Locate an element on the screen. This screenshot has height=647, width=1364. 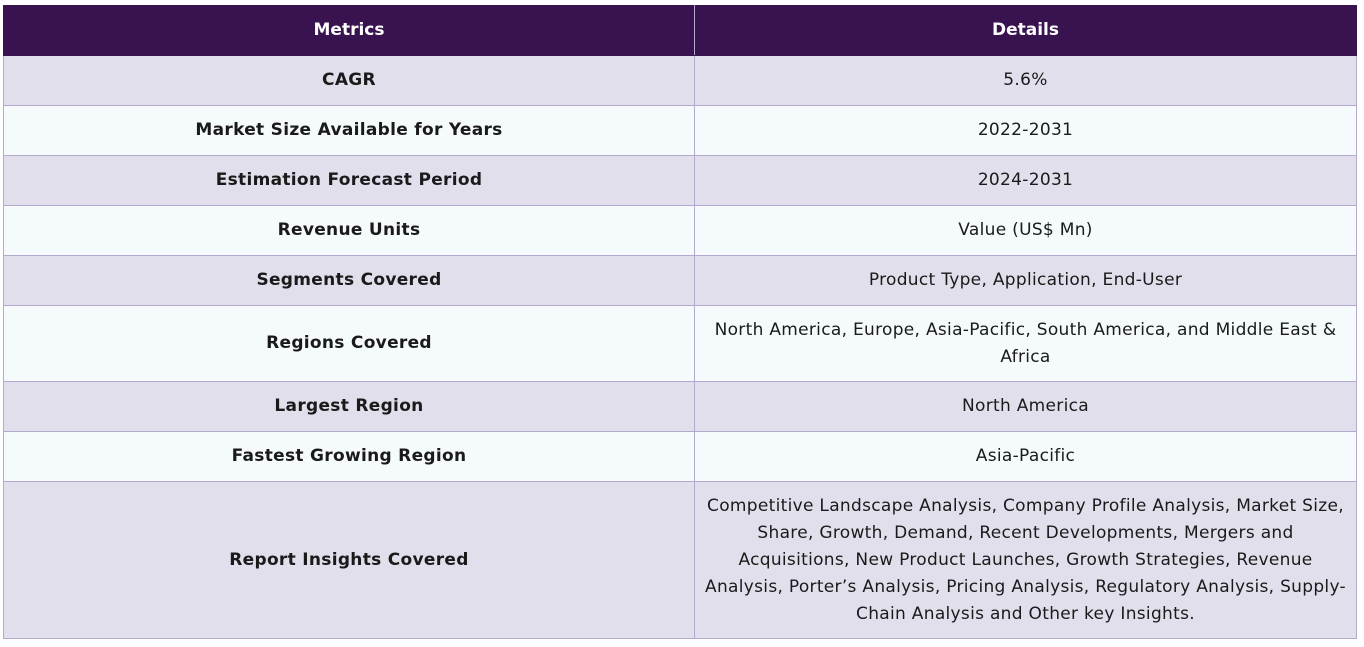
table-header-row: Metrics Details is located at coordinates (680, 30).